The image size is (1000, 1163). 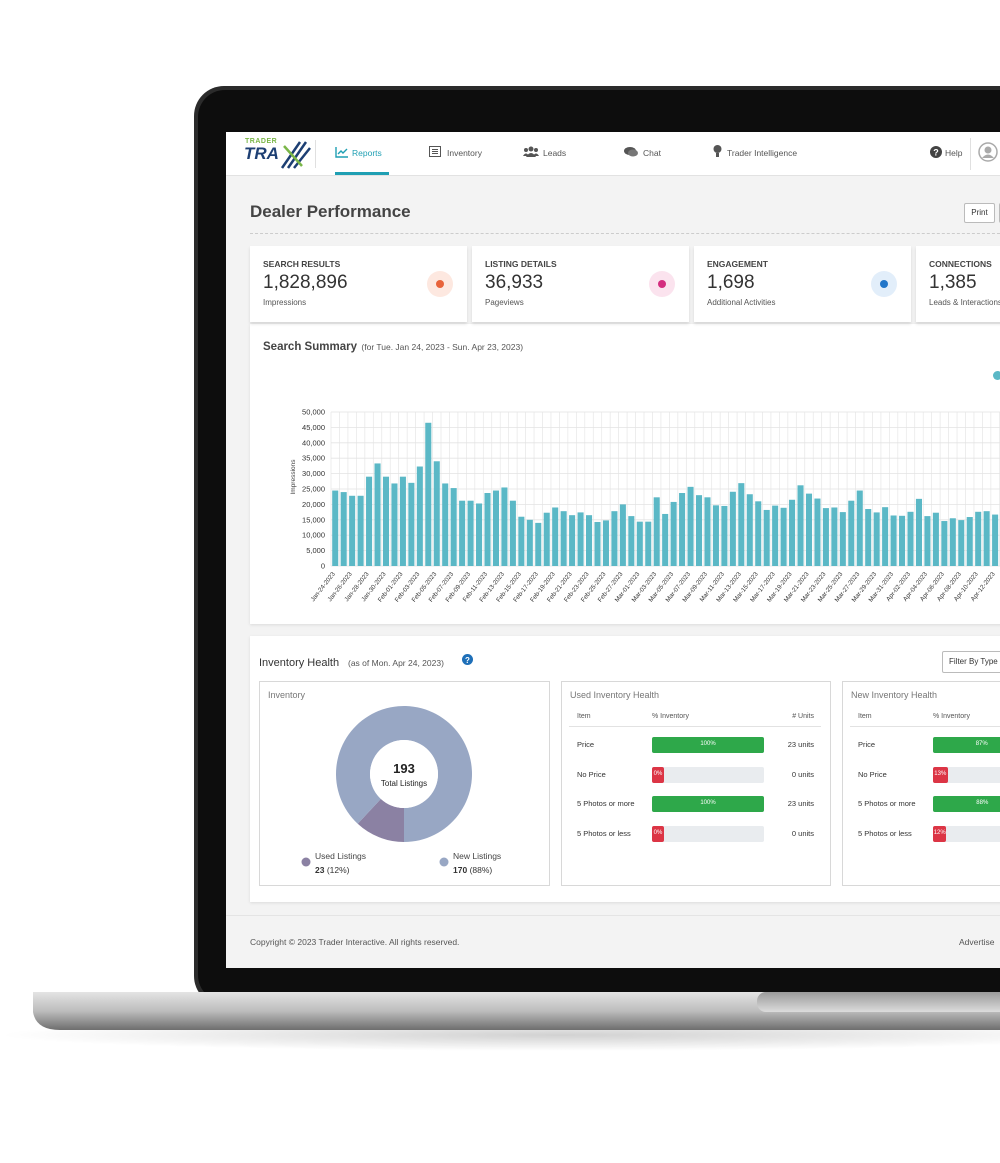 I want to click on legend-value: 170 (88%), so click(x=472, y=870).